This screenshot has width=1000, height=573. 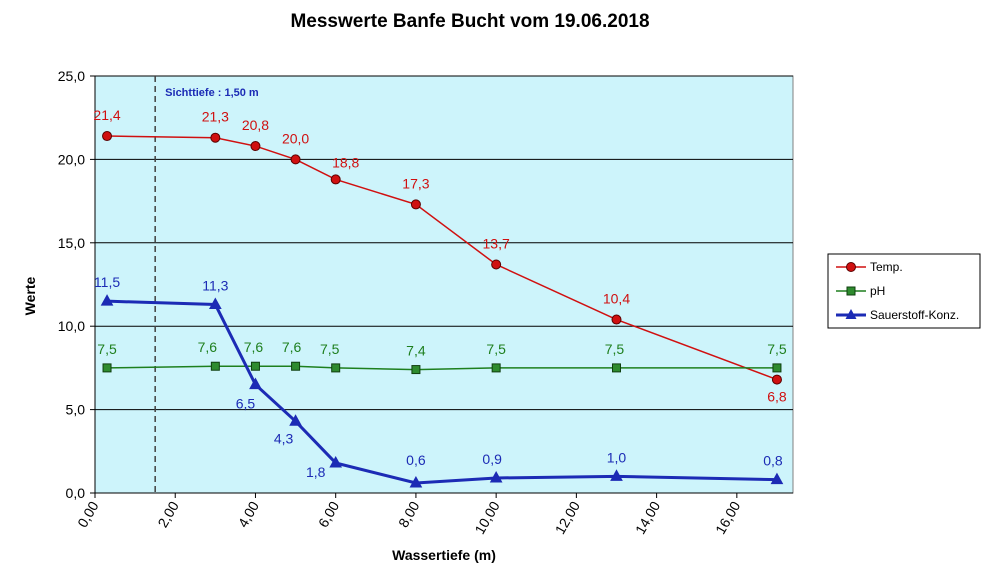 I want to click on data-label-temperature: 20,0, so click(x=295, y=138).